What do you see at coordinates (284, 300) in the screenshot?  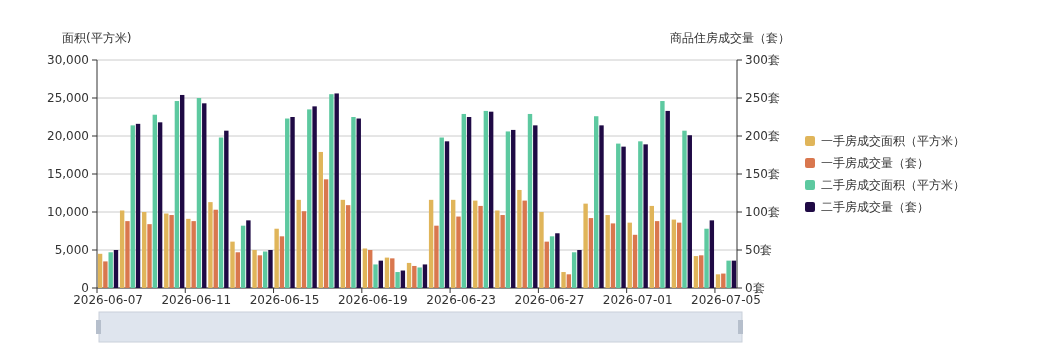 I see `x-tick-label: 2026-06-15` at bounding box center [284, 300].